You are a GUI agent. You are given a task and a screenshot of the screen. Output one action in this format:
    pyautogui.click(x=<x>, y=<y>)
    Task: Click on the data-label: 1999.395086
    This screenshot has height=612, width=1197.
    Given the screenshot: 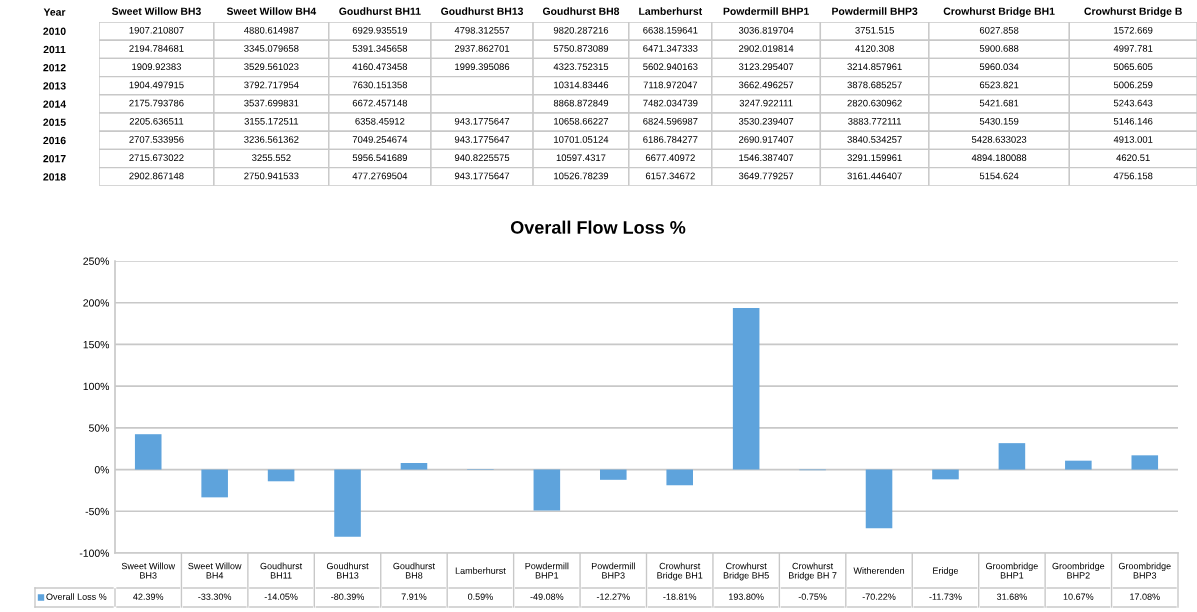 What is the action you would take?
    pyautogui.click(x=482, y=67)
    